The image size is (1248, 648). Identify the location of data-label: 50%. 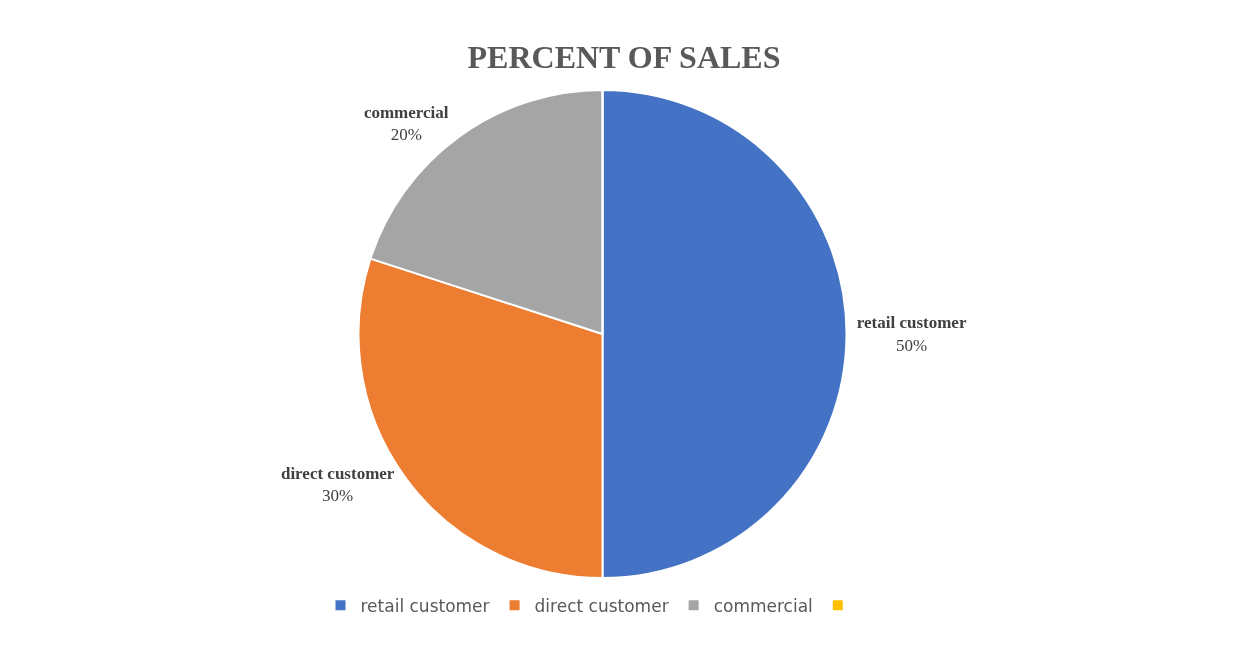
(912, 345).